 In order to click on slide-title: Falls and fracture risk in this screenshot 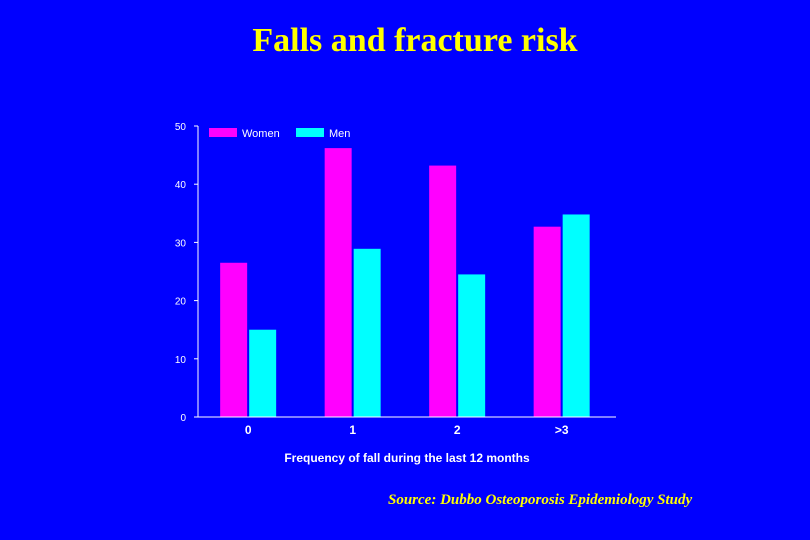, I will do `click(415, 40)`.